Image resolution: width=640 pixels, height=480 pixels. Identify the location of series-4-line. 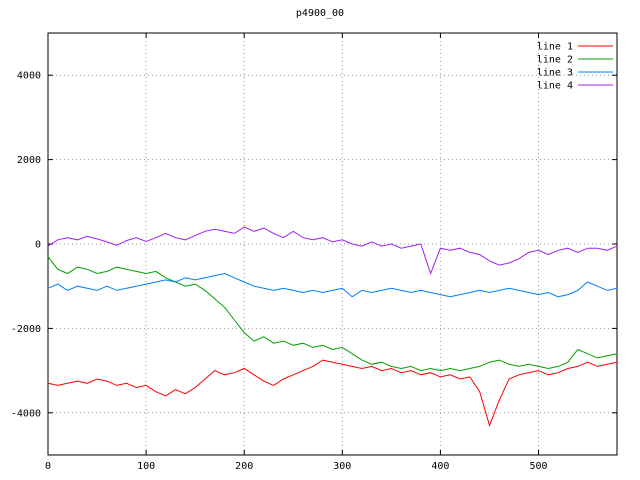
(332, 250).